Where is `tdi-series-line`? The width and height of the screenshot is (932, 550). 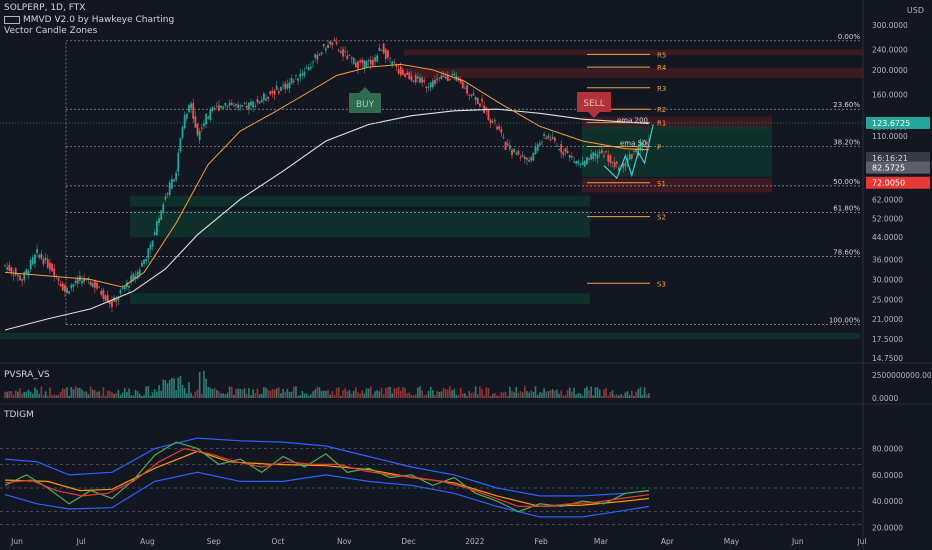 tdi-series-line is located at coordinates (326, 467).